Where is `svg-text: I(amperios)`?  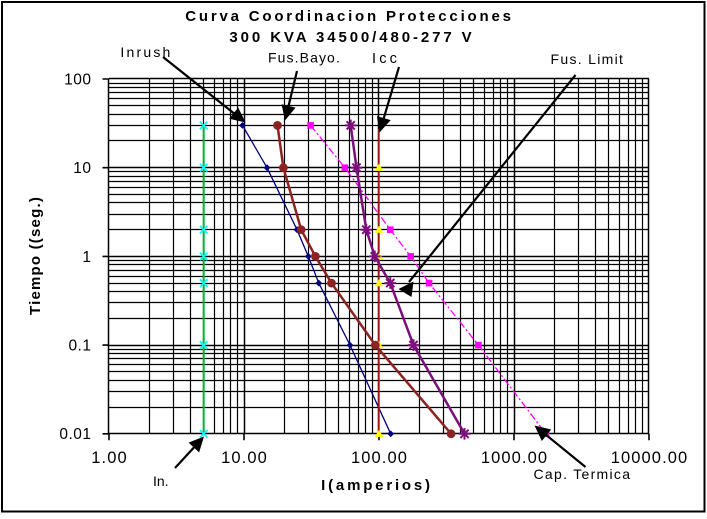 svg-text: I(amperios) is located at coordinates (377, 485).